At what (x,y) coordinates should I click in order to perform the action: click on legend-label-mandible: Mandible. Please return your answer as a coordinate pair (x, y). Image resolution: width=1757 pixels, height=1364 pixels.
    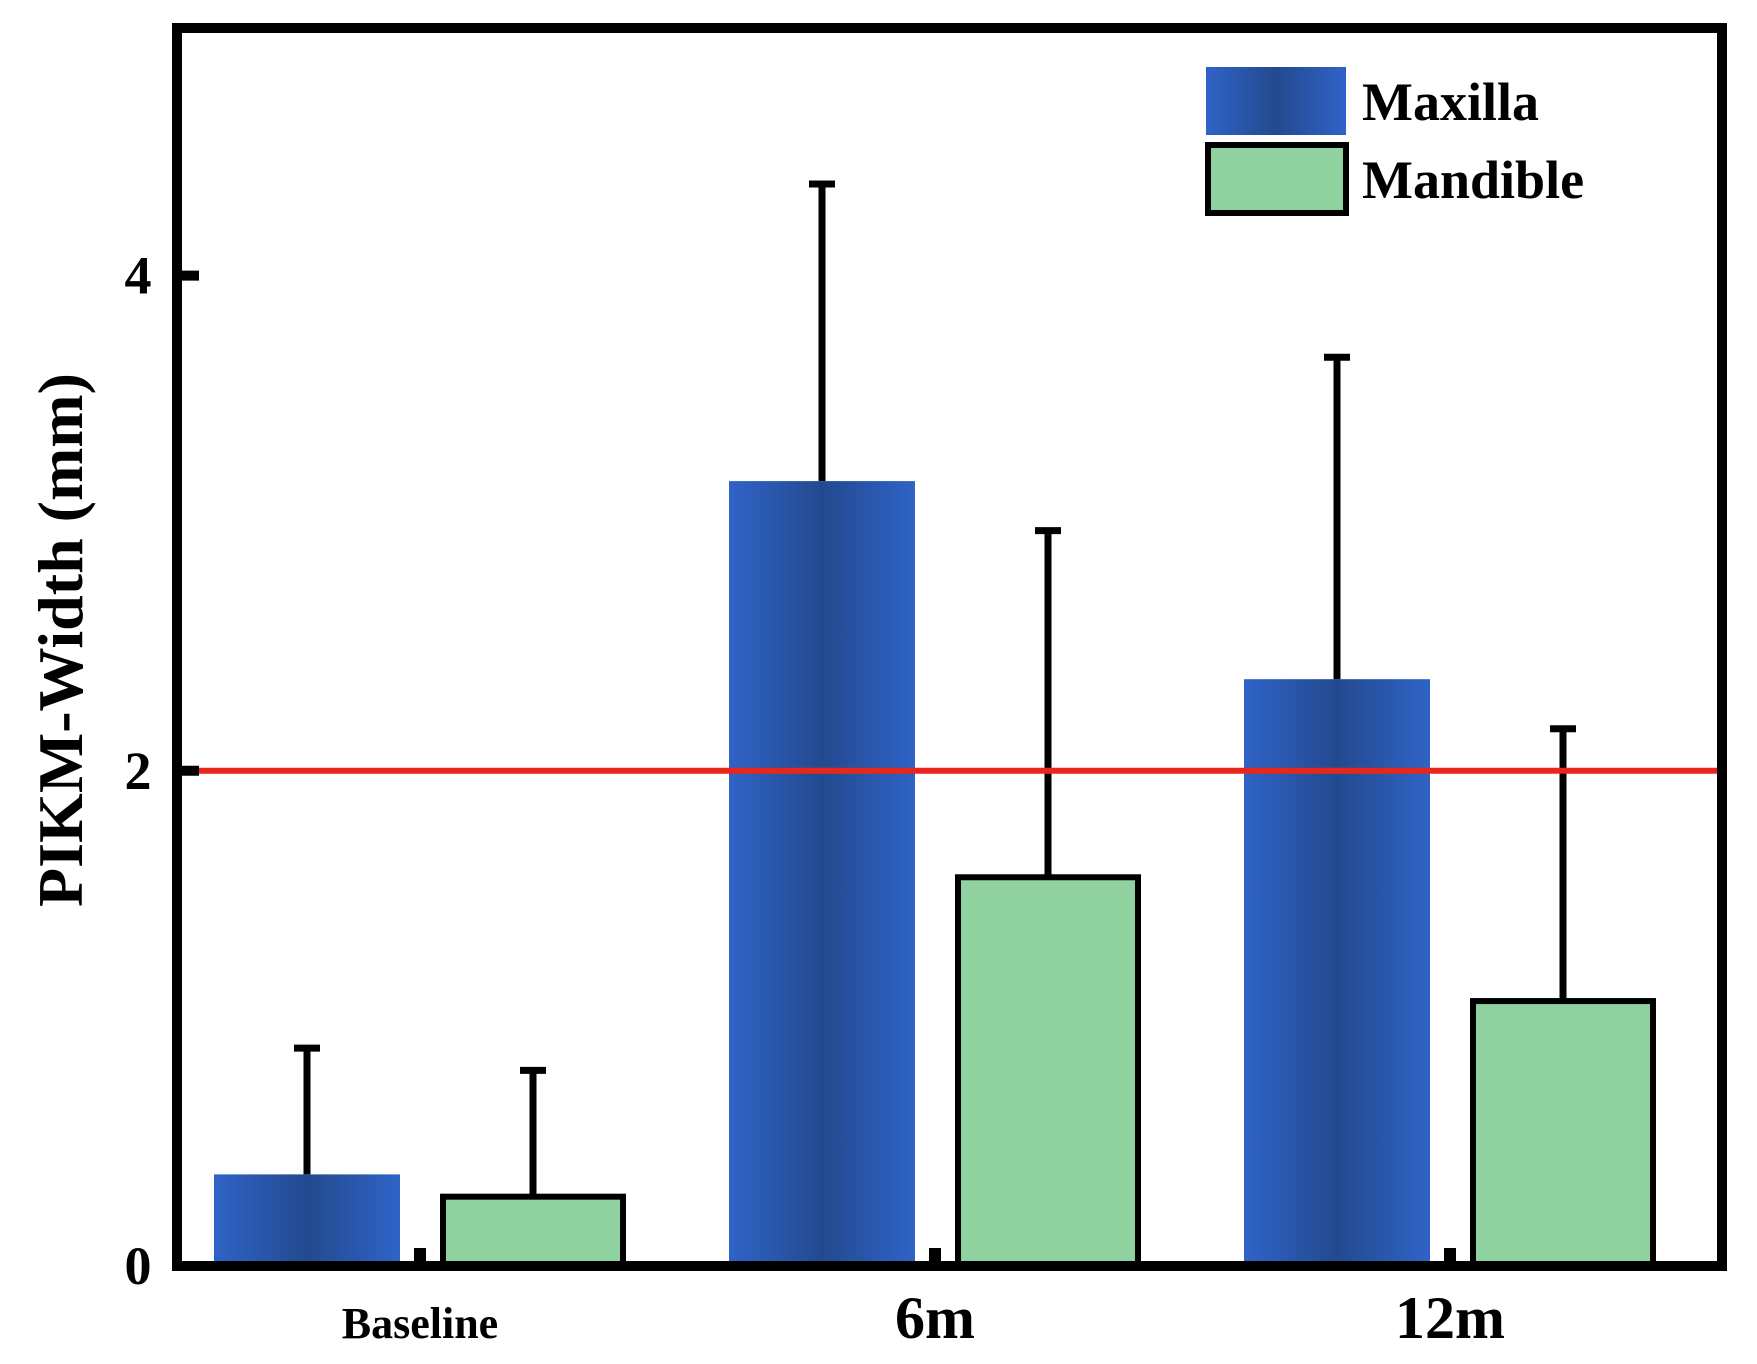
    Looking at the image, I should click on (1473, 180).